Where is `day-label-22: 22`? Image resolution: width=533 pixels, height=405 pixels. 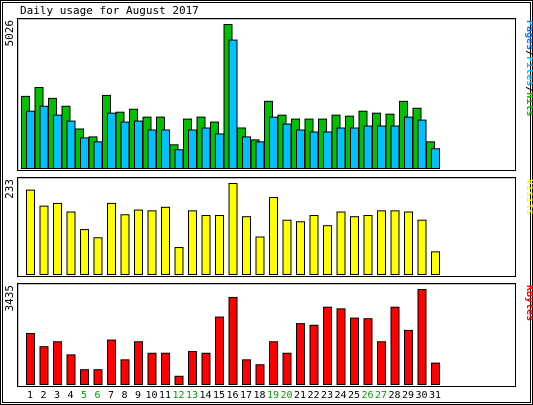 day-label-22: 22 is located at coordinates (313, 395).